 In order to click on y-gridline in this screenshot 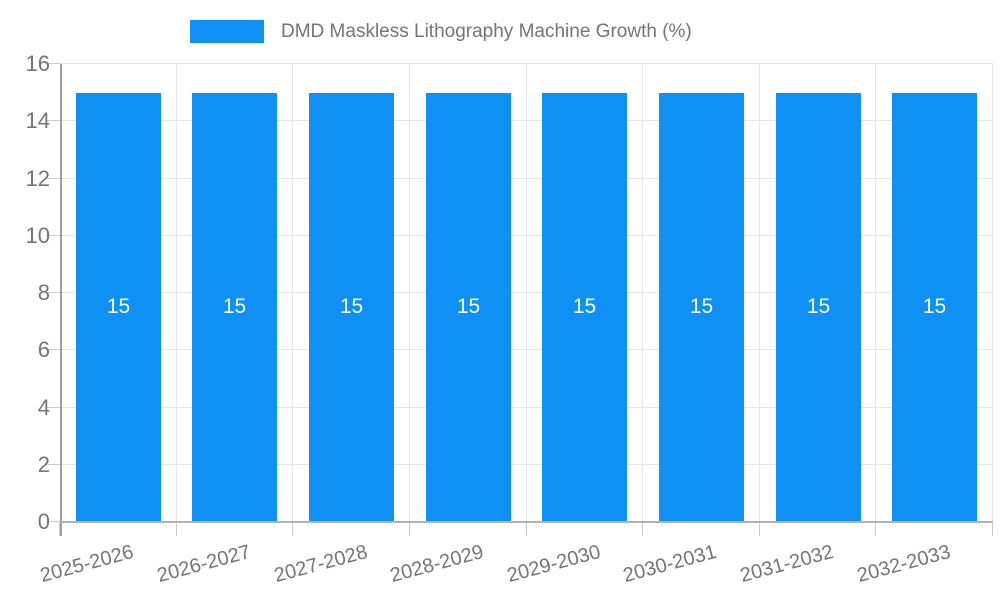, I will do `click(526, 63)`.